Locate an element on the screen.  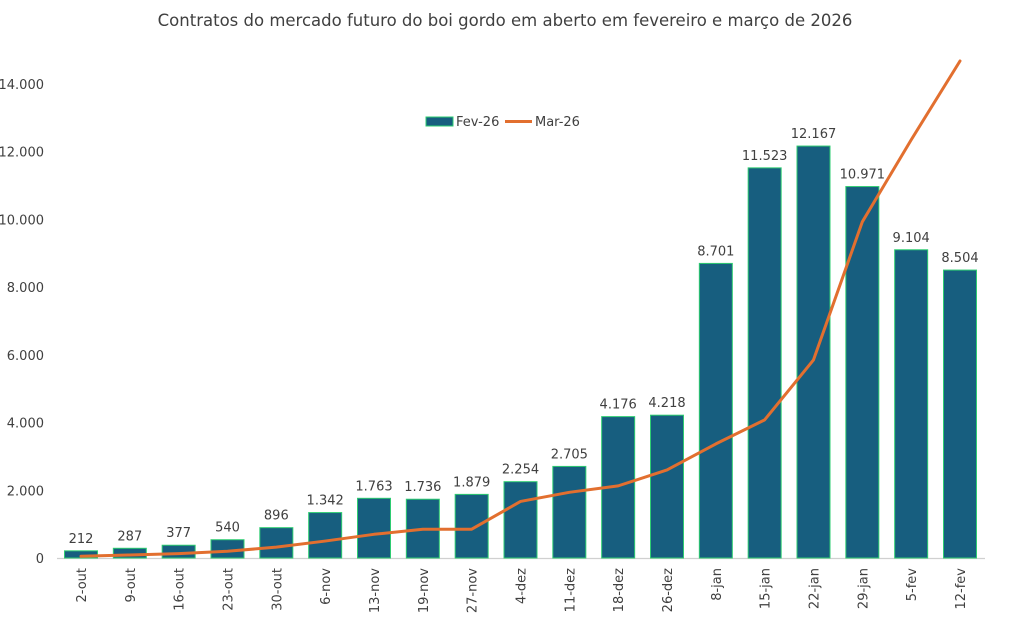
data-label: 4.218 is located at coordinates (666, 403).